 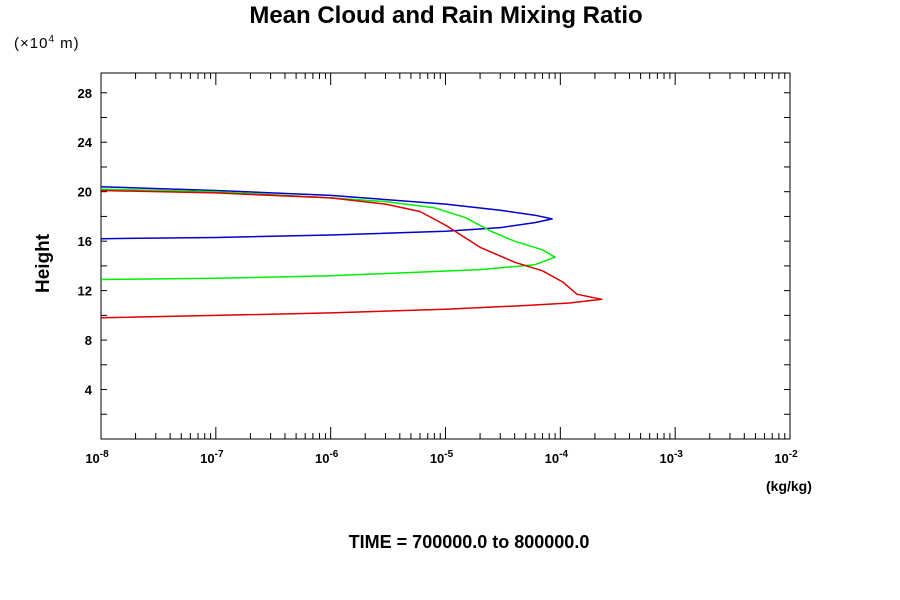 I want to click on chart-title: Mean Cloud and Rain Mixing Ratio, so click(x=446, y=15).